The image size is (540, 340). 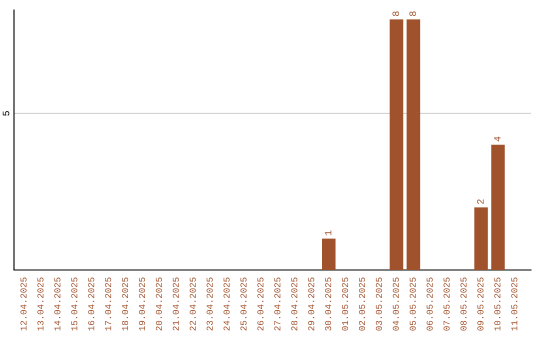 What do you see at coordinates (142, 304) in the screenshot?
I see `x-tick-label: 19.04.2025` at bounding box center [142, 304].